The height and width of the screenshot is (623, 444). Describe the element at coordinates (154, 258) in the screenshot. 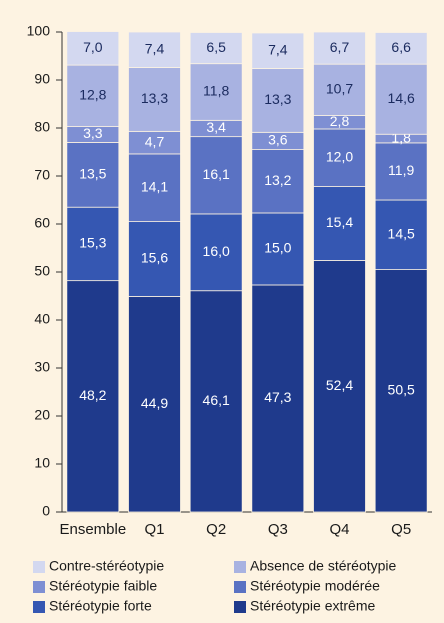

I see `value-label: 15,6` at that location.